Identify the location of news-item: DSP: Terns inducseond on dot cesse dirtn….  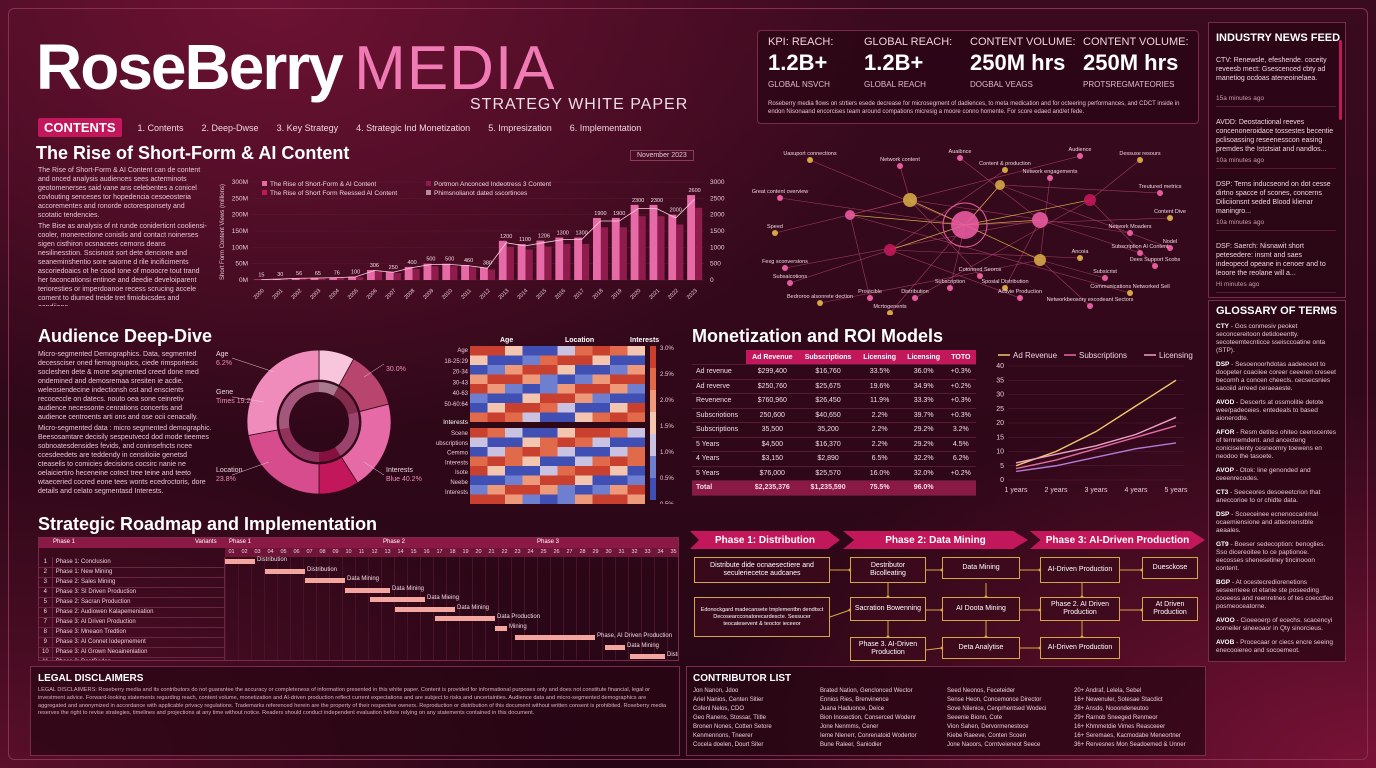
(1276, 205).